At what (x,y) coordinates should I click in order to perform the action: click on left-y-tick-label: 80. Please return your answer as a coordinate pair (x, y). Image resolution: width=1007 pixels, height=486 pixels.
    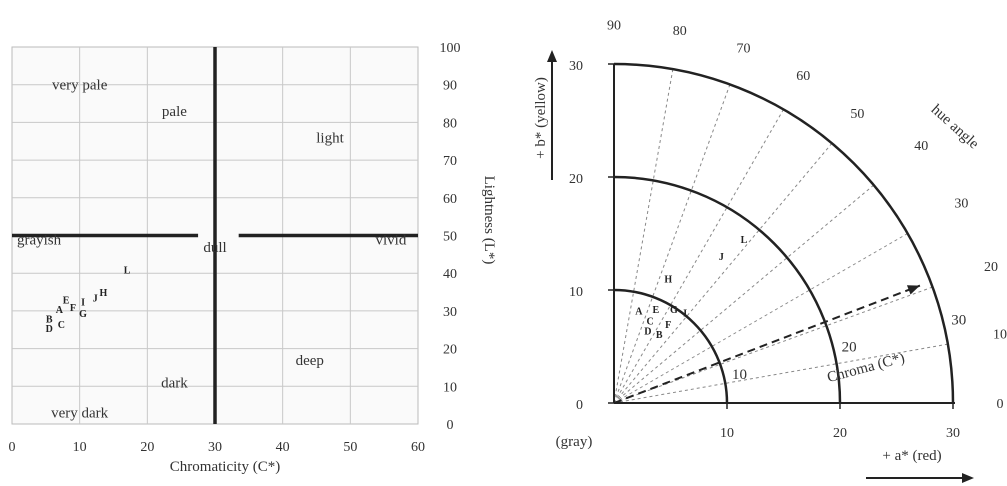
    Looking at the image, I should click on (450, 123).